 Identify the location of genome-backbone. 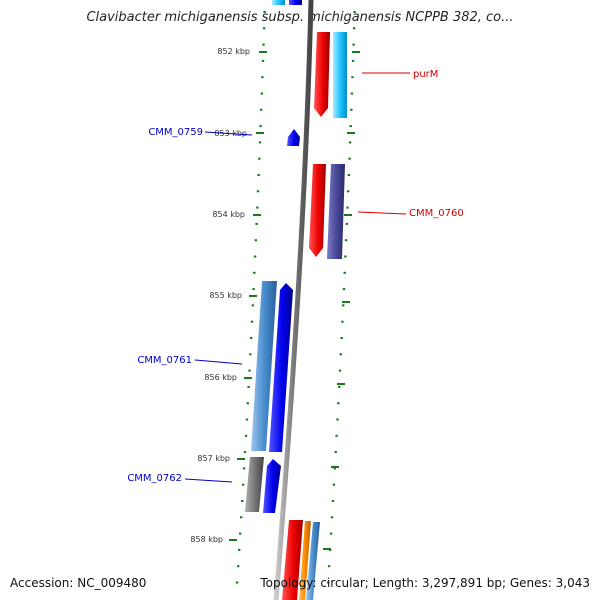
(293, 300).